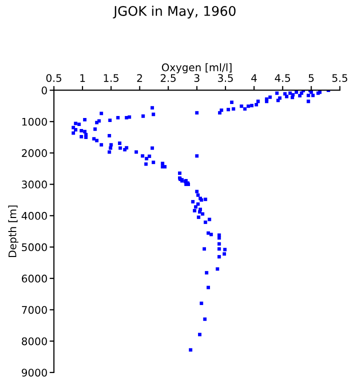 This screenshot has height=384, width=350. I want to click on x-tick-label: 5.5, so click(340, 78).